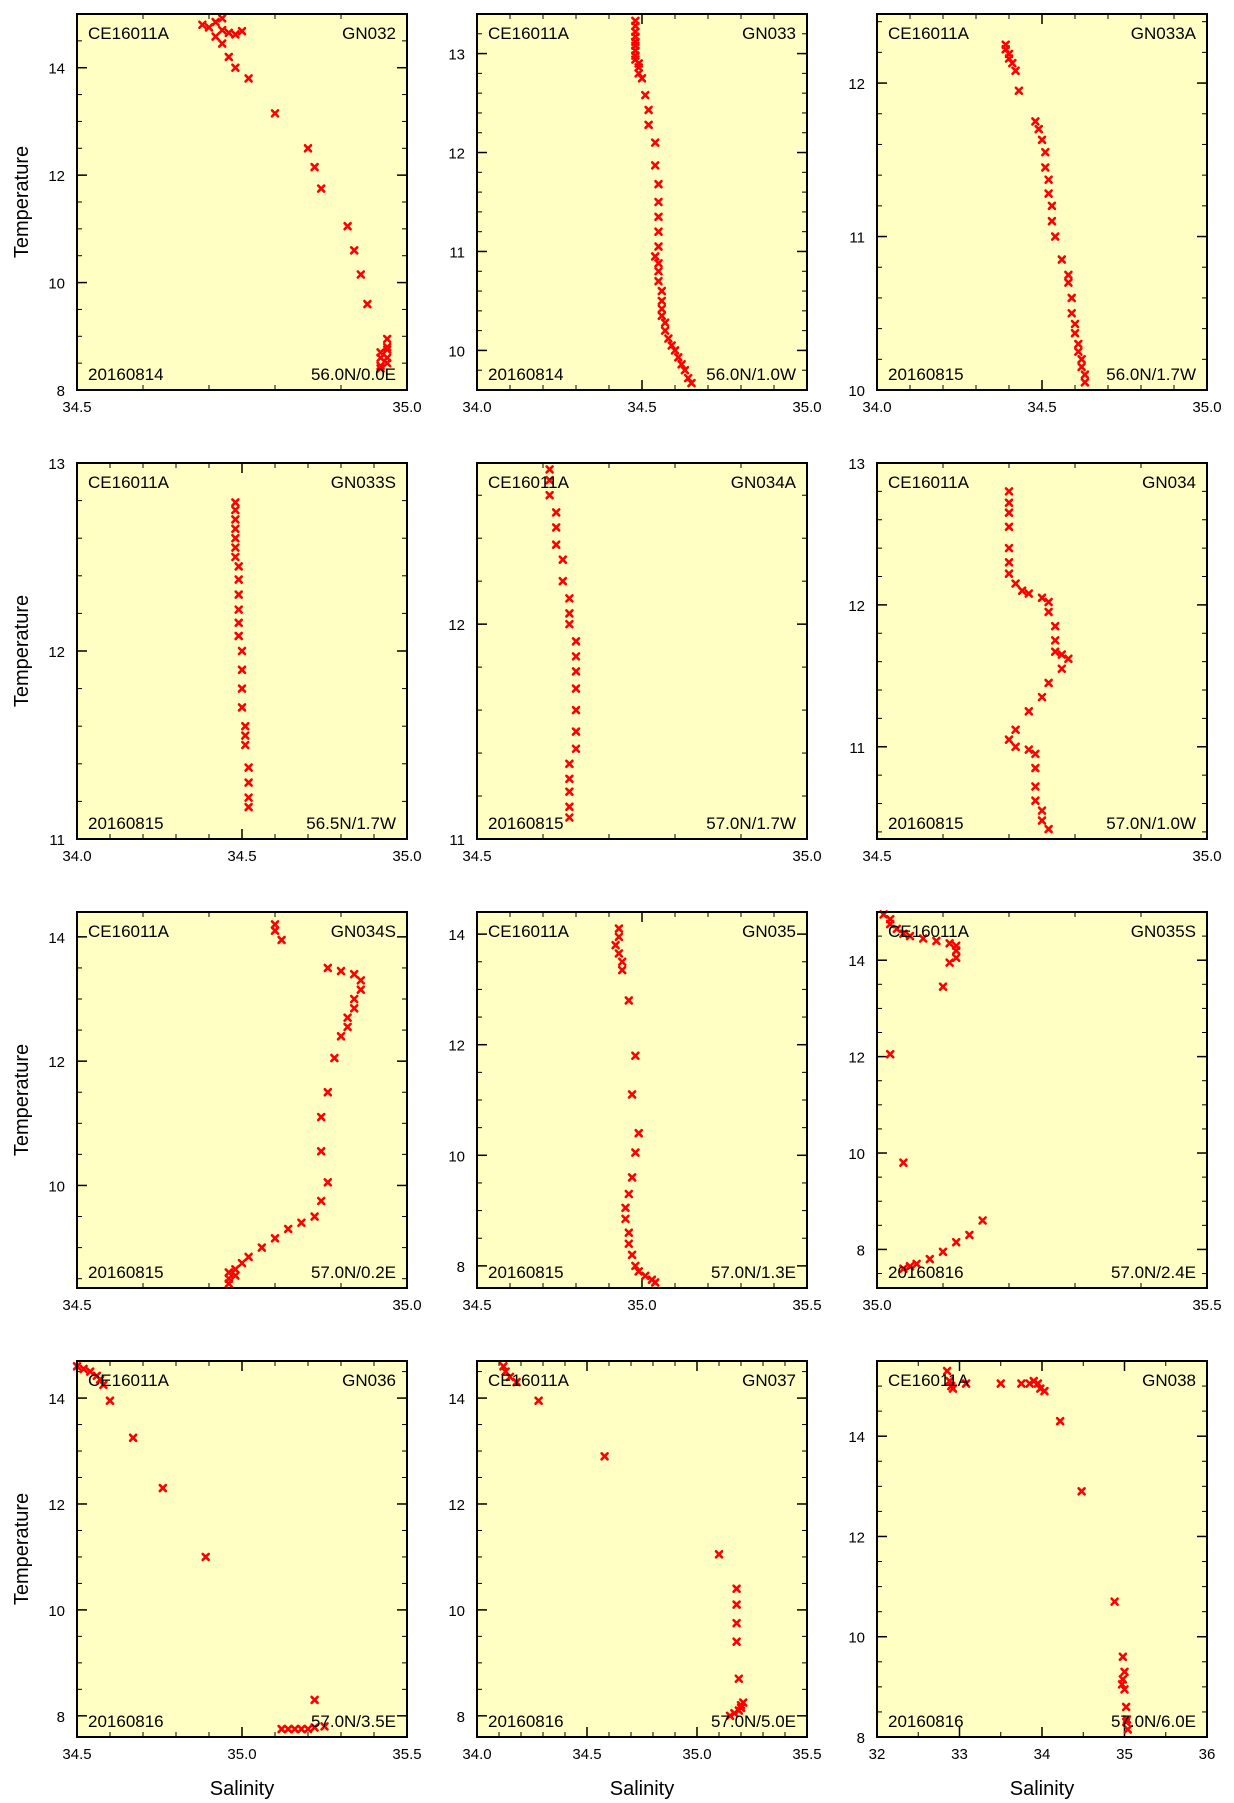 This screenshot has height=1803, width=1234. Describe the element at coordinates (353, 1272) in the screenshot. I see `position-label: 57.0N/0.2E` at that location.